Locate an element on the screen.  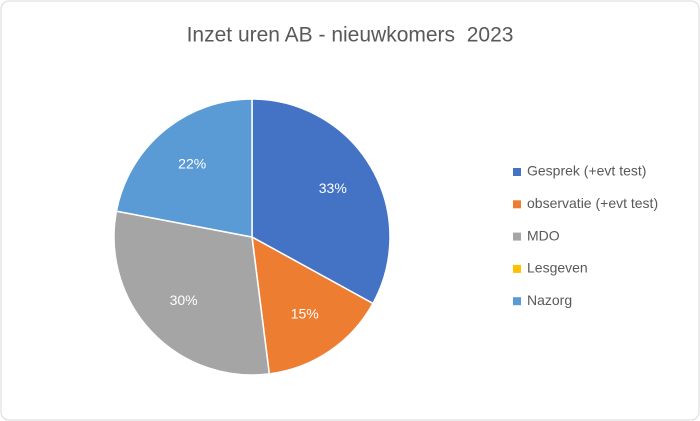
legend-label: MDO is located at coordinates (543, 235).